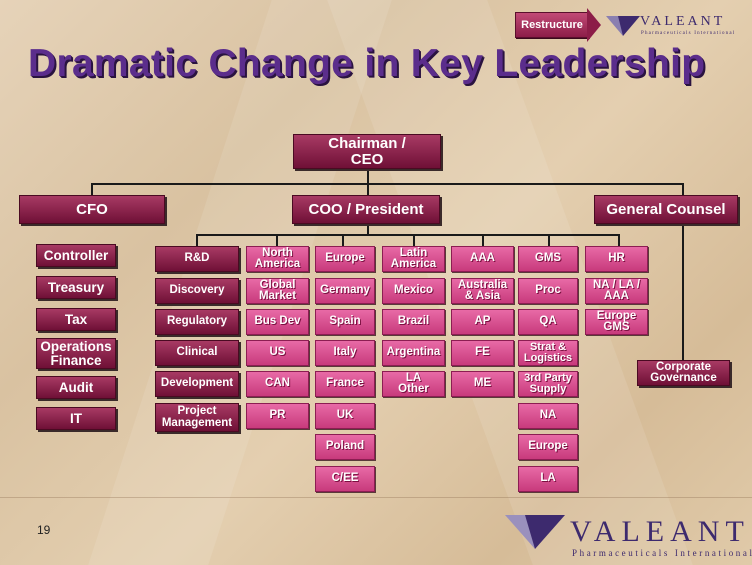  I want to click on unit-gms: GMS, so click(548, 259).